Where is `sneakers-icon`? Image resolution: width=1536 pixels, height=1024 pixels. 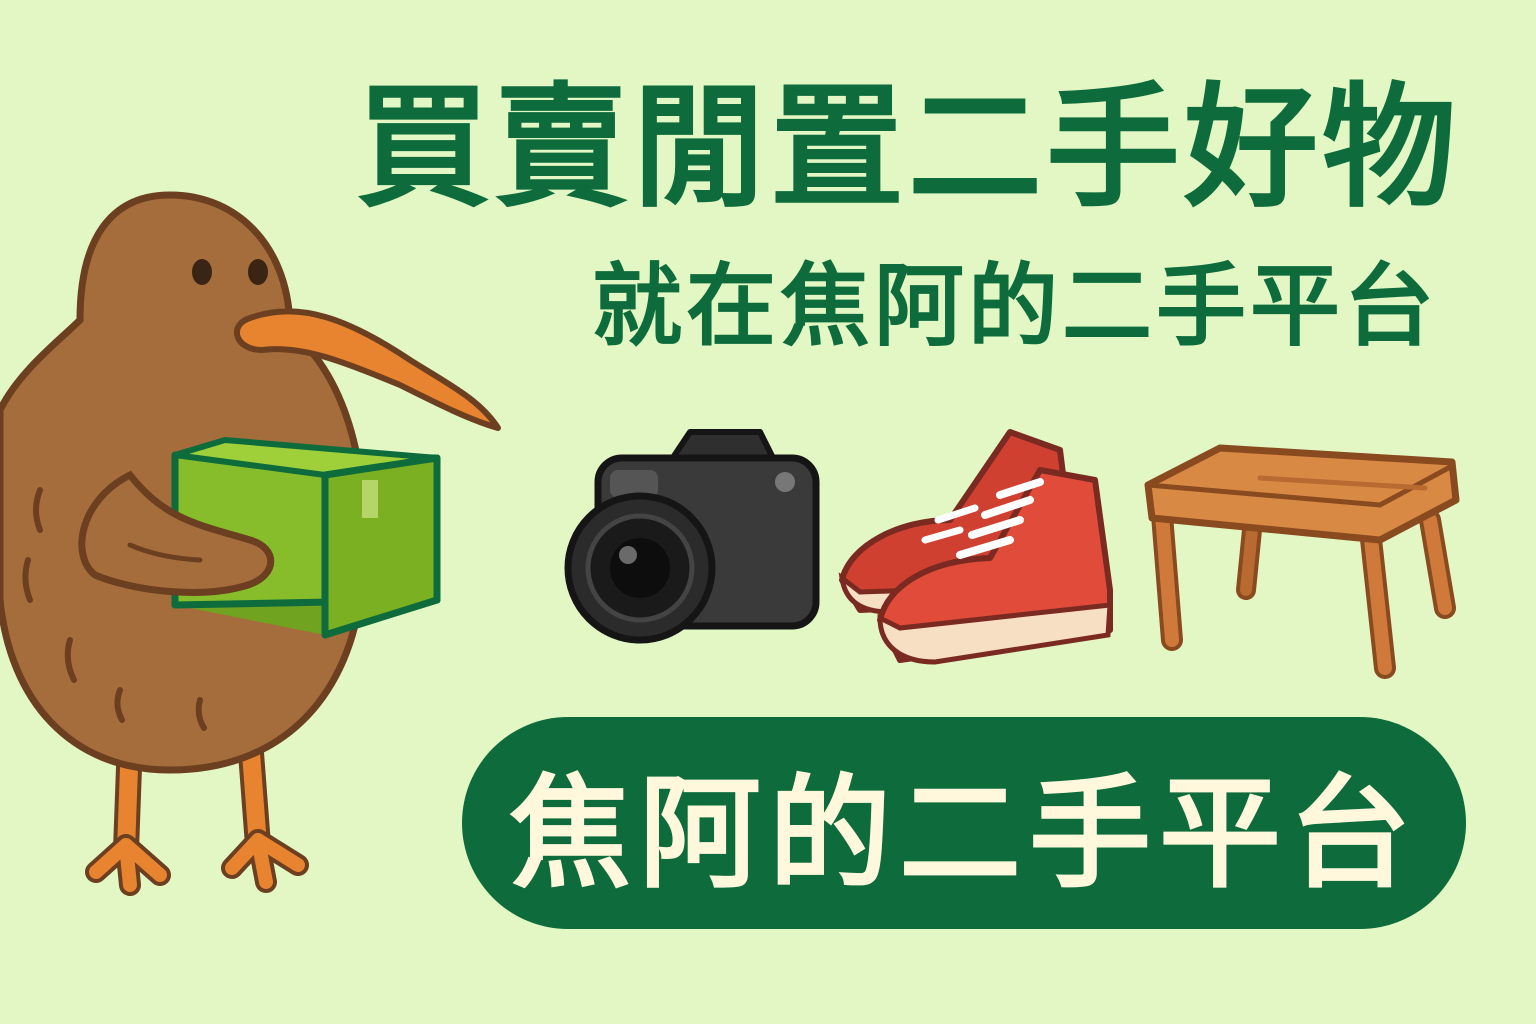 sneakers-icon is located at coordinates (975, 547).